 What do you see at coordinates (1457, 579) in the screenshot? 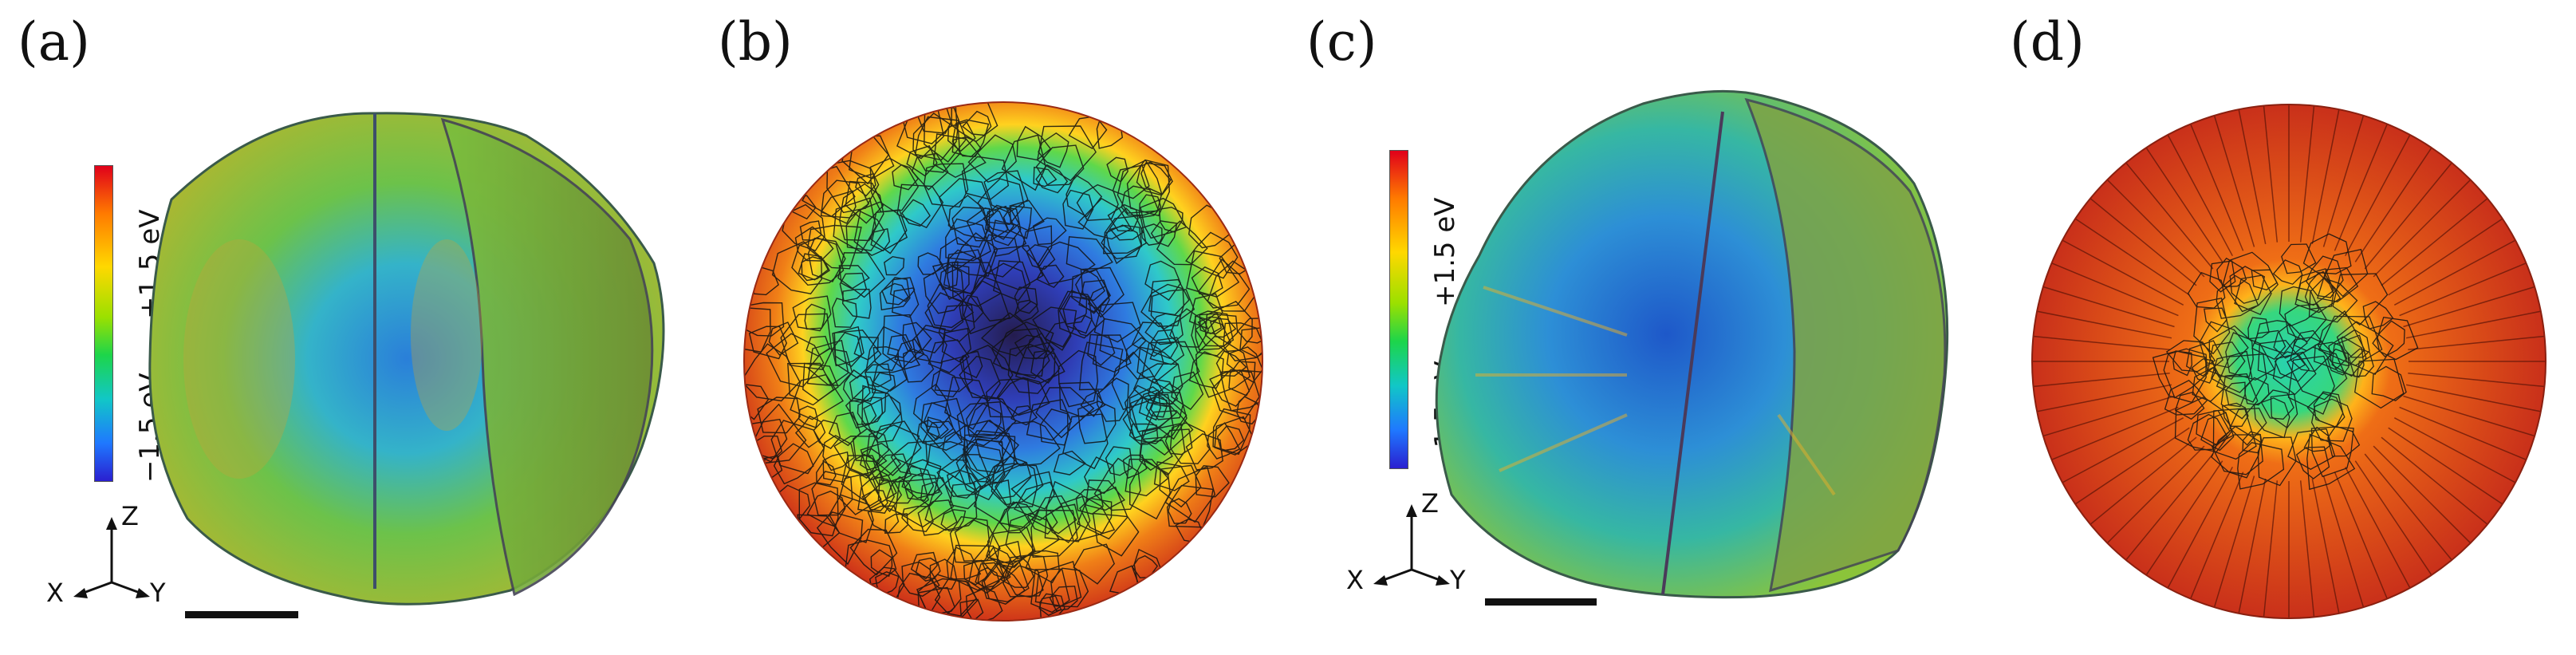
I see `axis-y-label-c: Y` at bounding box center [1457, 579].